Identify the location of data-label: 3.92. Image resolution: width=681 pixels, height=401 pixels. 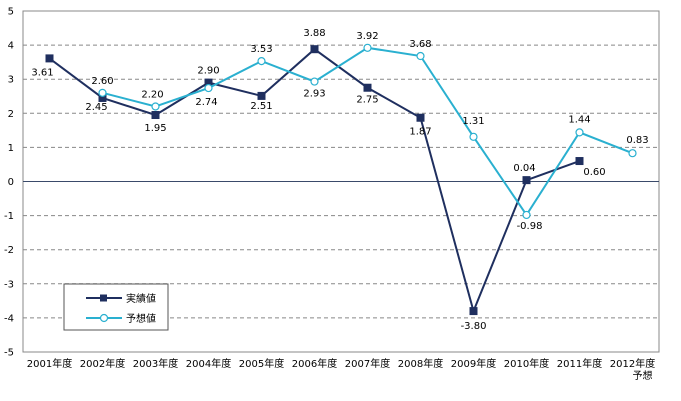
(367, 36).